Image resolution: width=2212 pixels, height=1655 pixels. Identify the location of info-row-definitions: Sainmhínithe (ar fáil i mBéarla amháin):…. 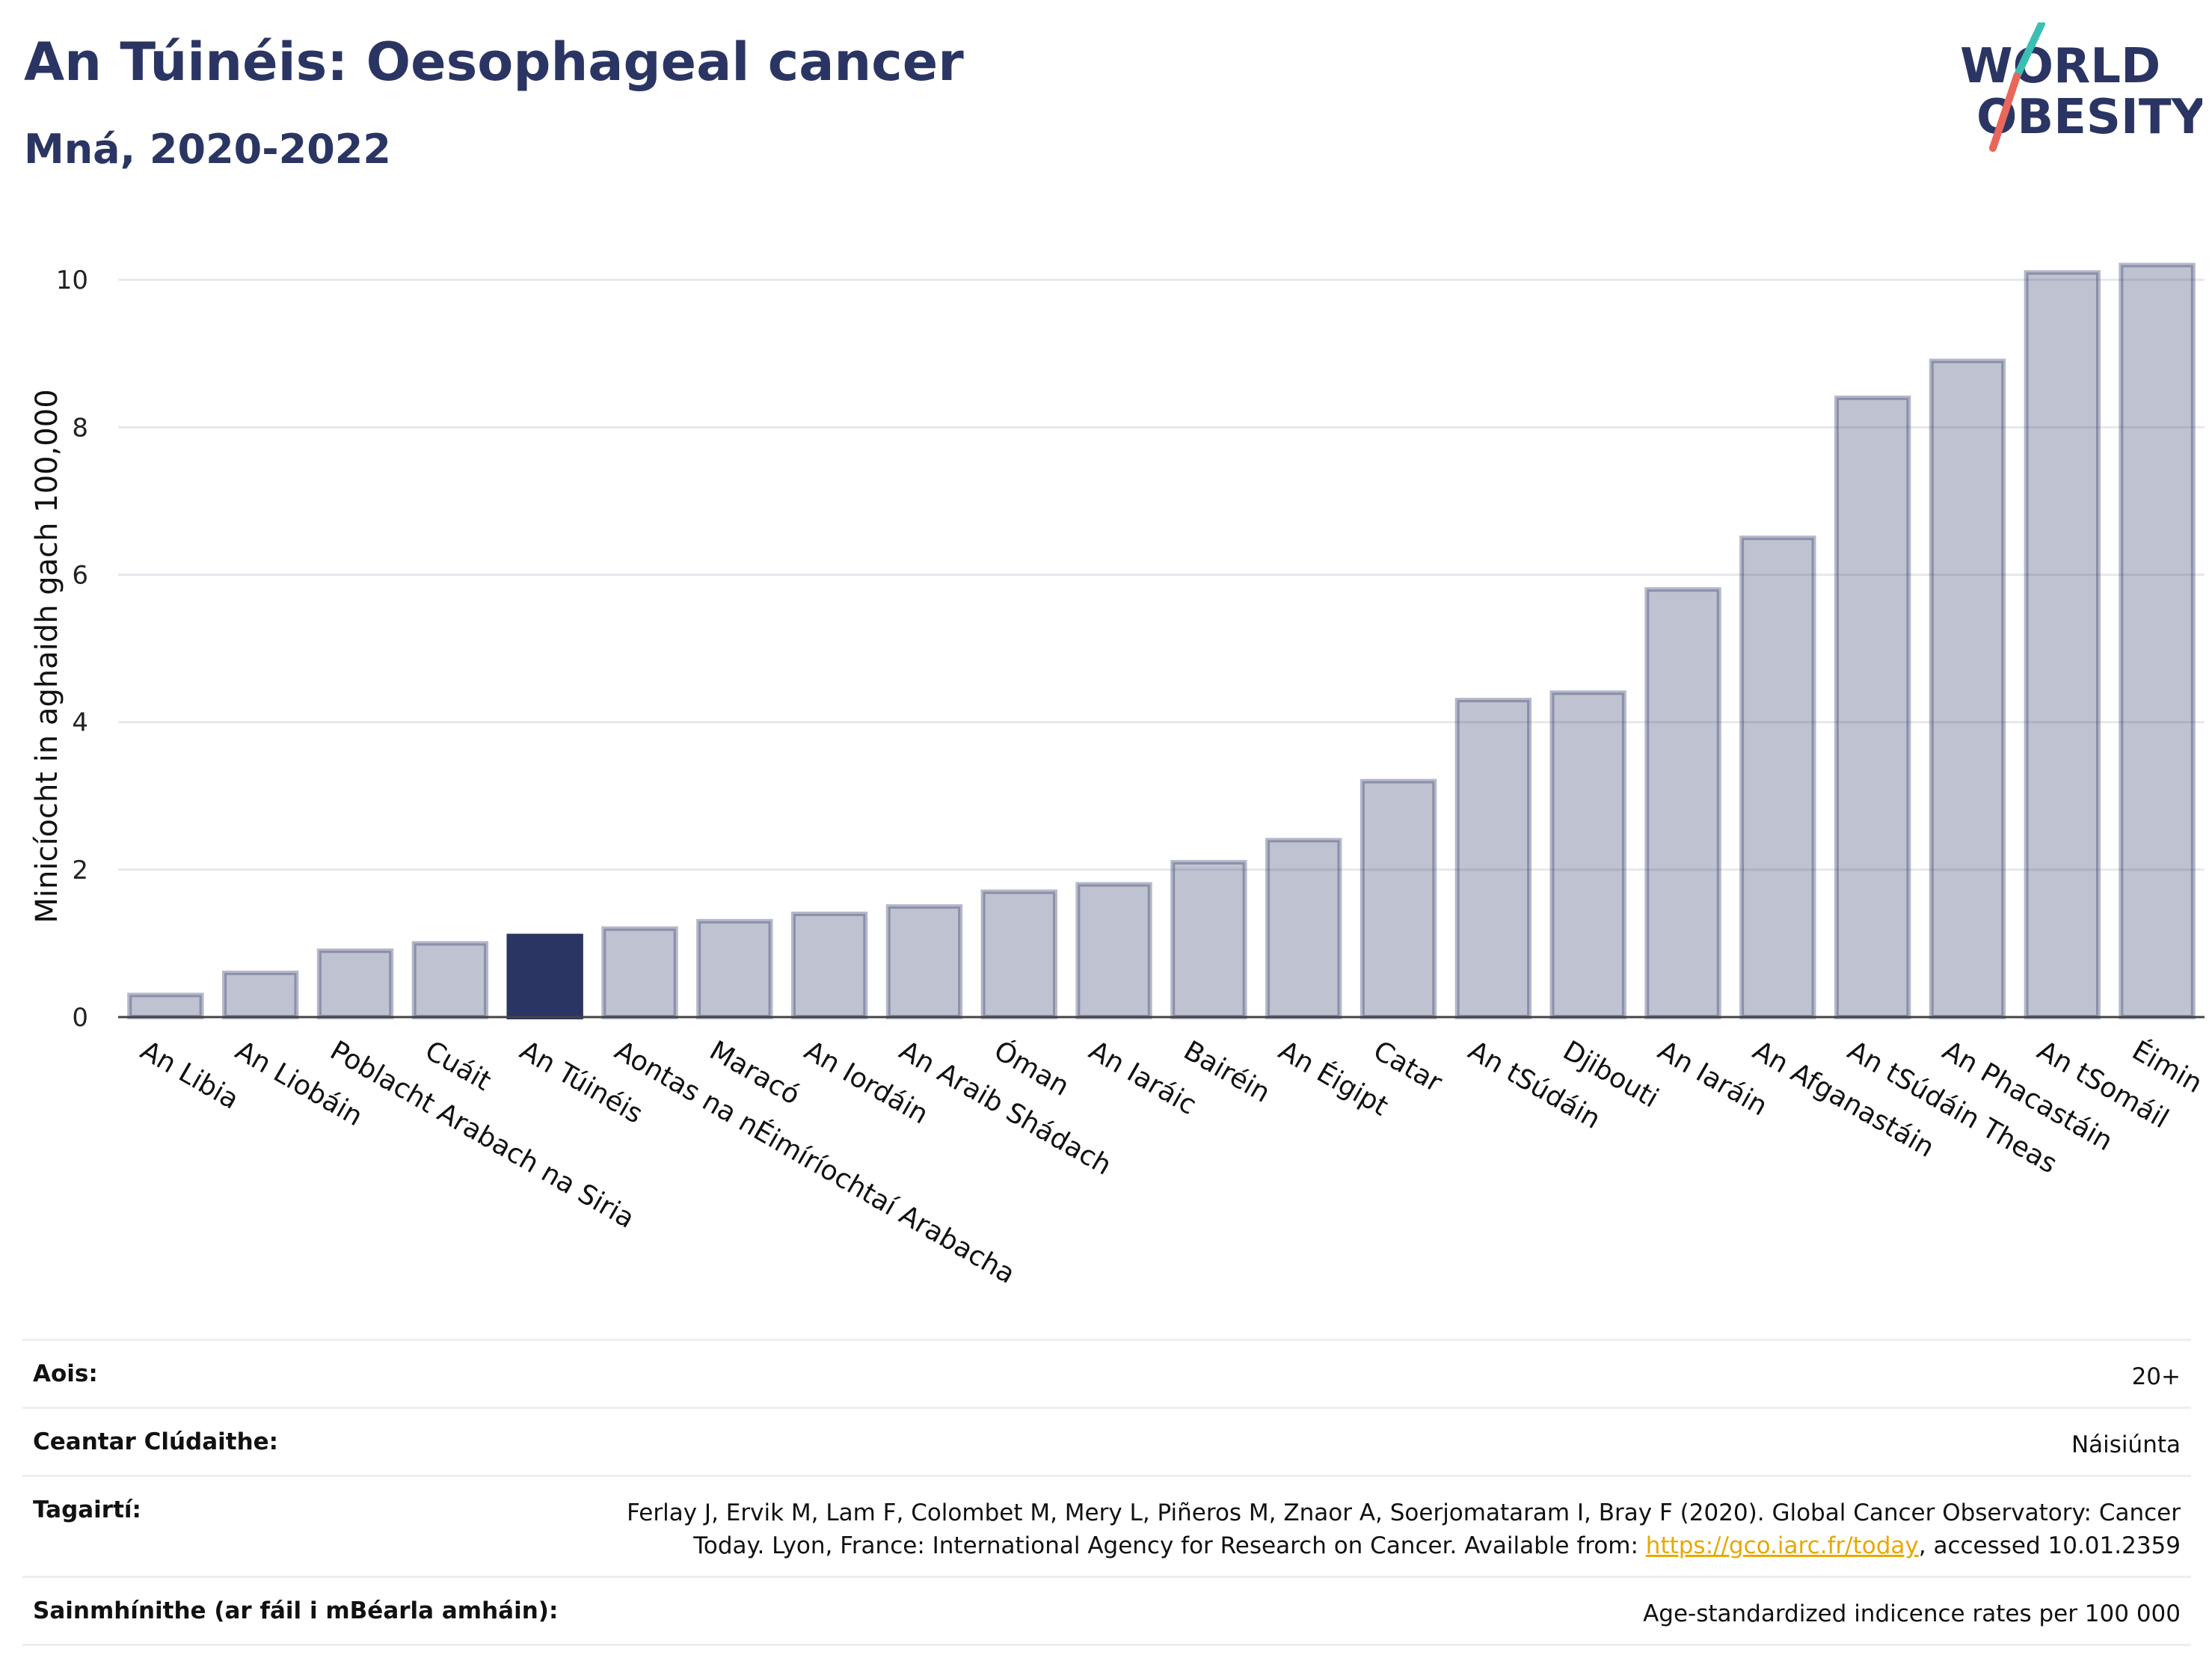
(1106, 1611).